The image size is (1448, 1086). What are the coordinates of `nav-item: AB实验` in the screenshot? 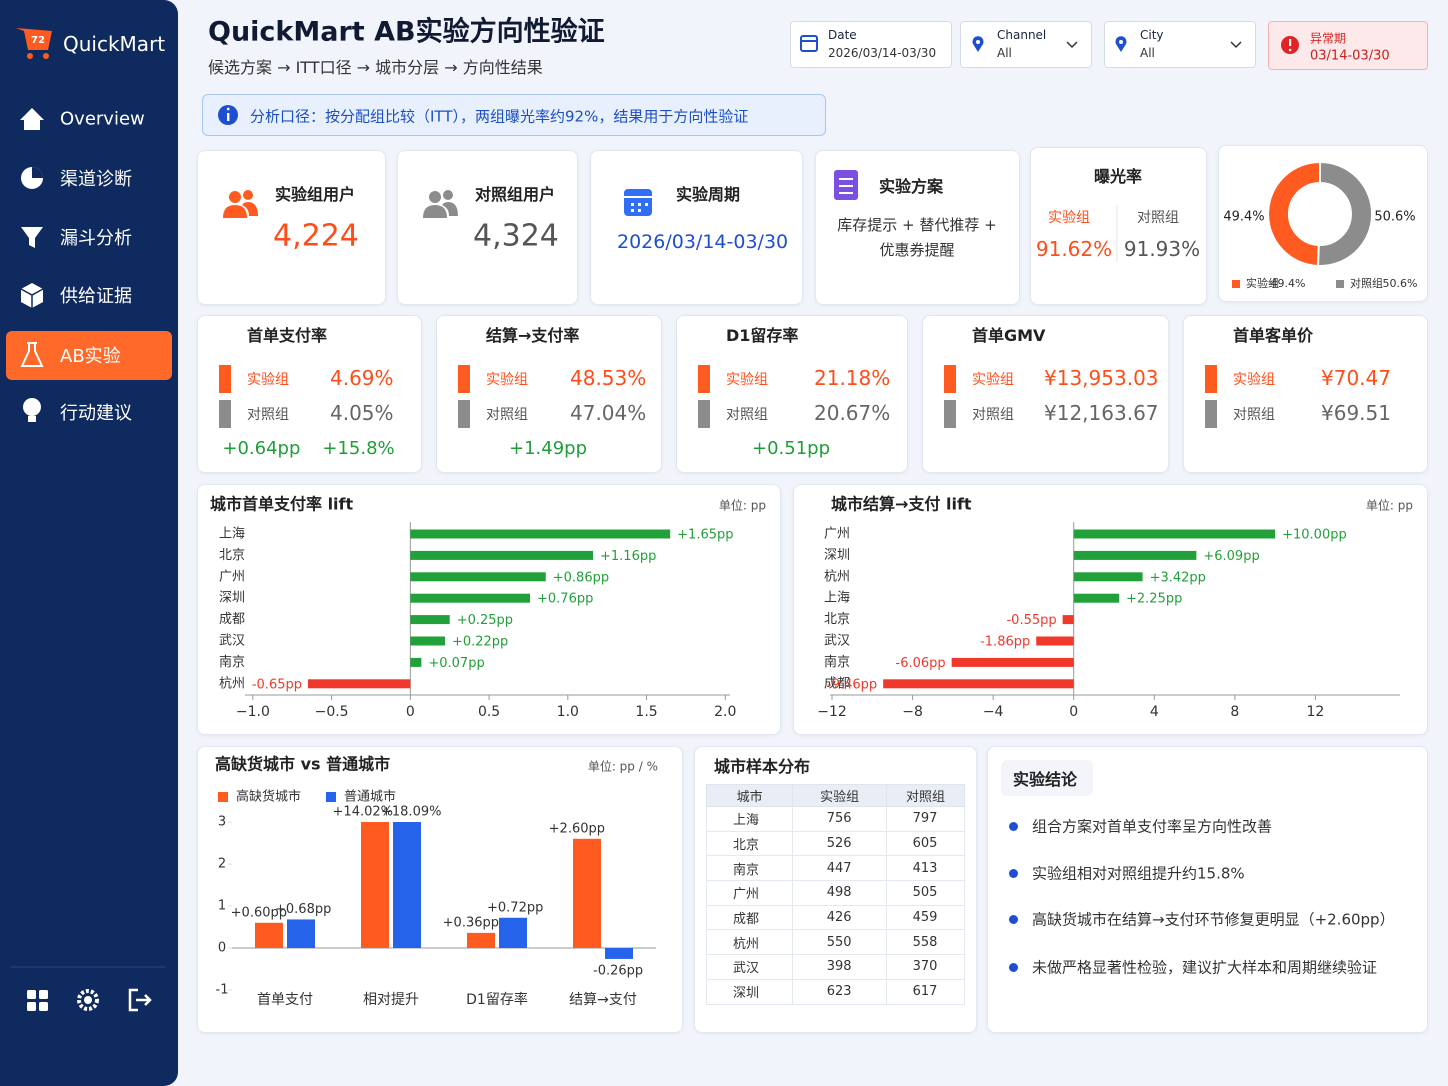 It's located at (90, 356).